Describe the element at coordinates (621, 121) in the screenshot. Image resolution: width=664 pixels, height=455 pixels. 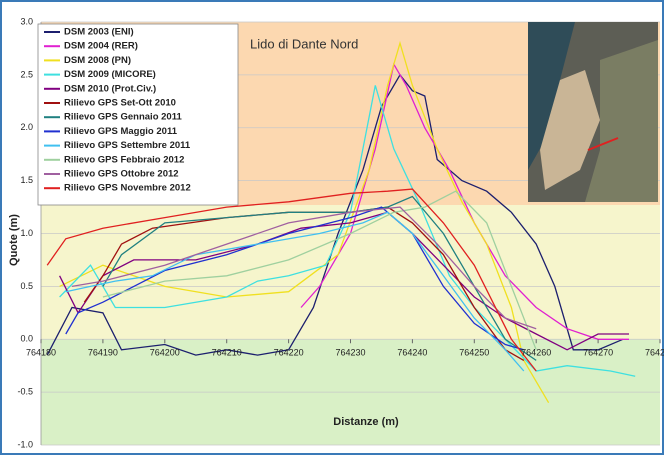
I see `photo-land` at that location.